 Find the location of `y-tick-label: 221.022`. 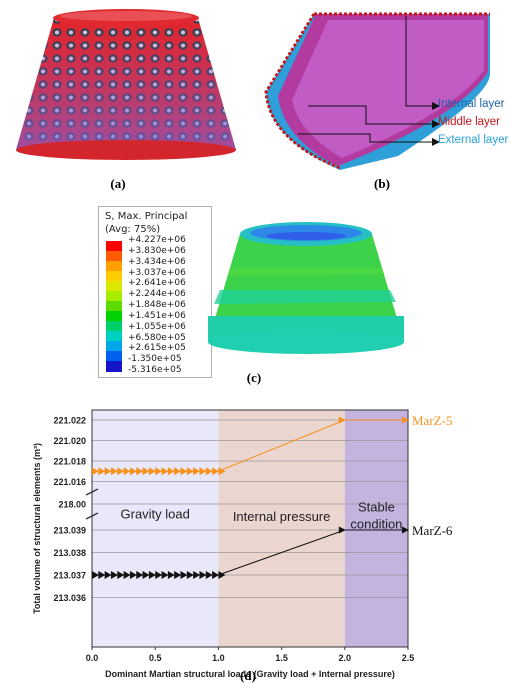

y-tick-label: 221.022 is located at coordinates (69, 421).